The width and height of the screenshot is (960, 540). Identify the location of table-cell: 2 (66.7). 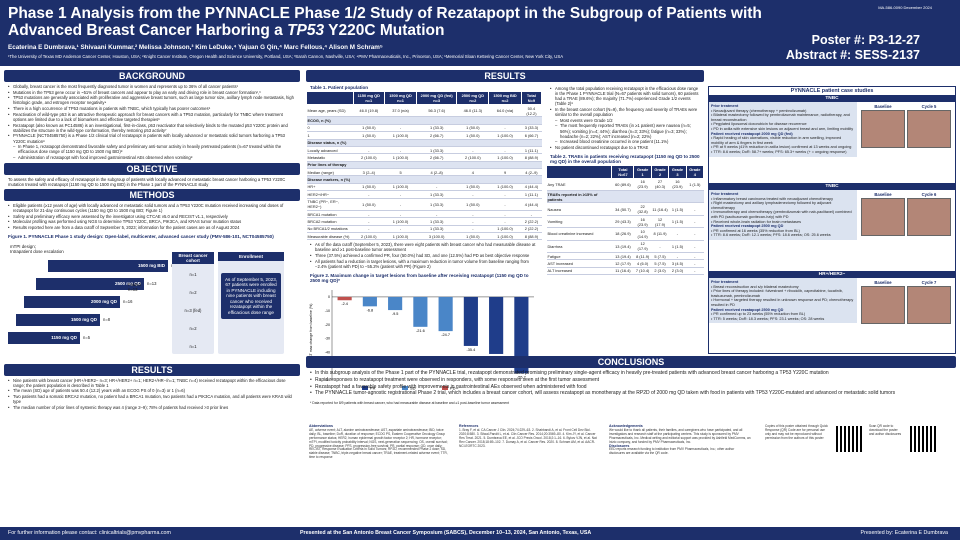
(436, 157).